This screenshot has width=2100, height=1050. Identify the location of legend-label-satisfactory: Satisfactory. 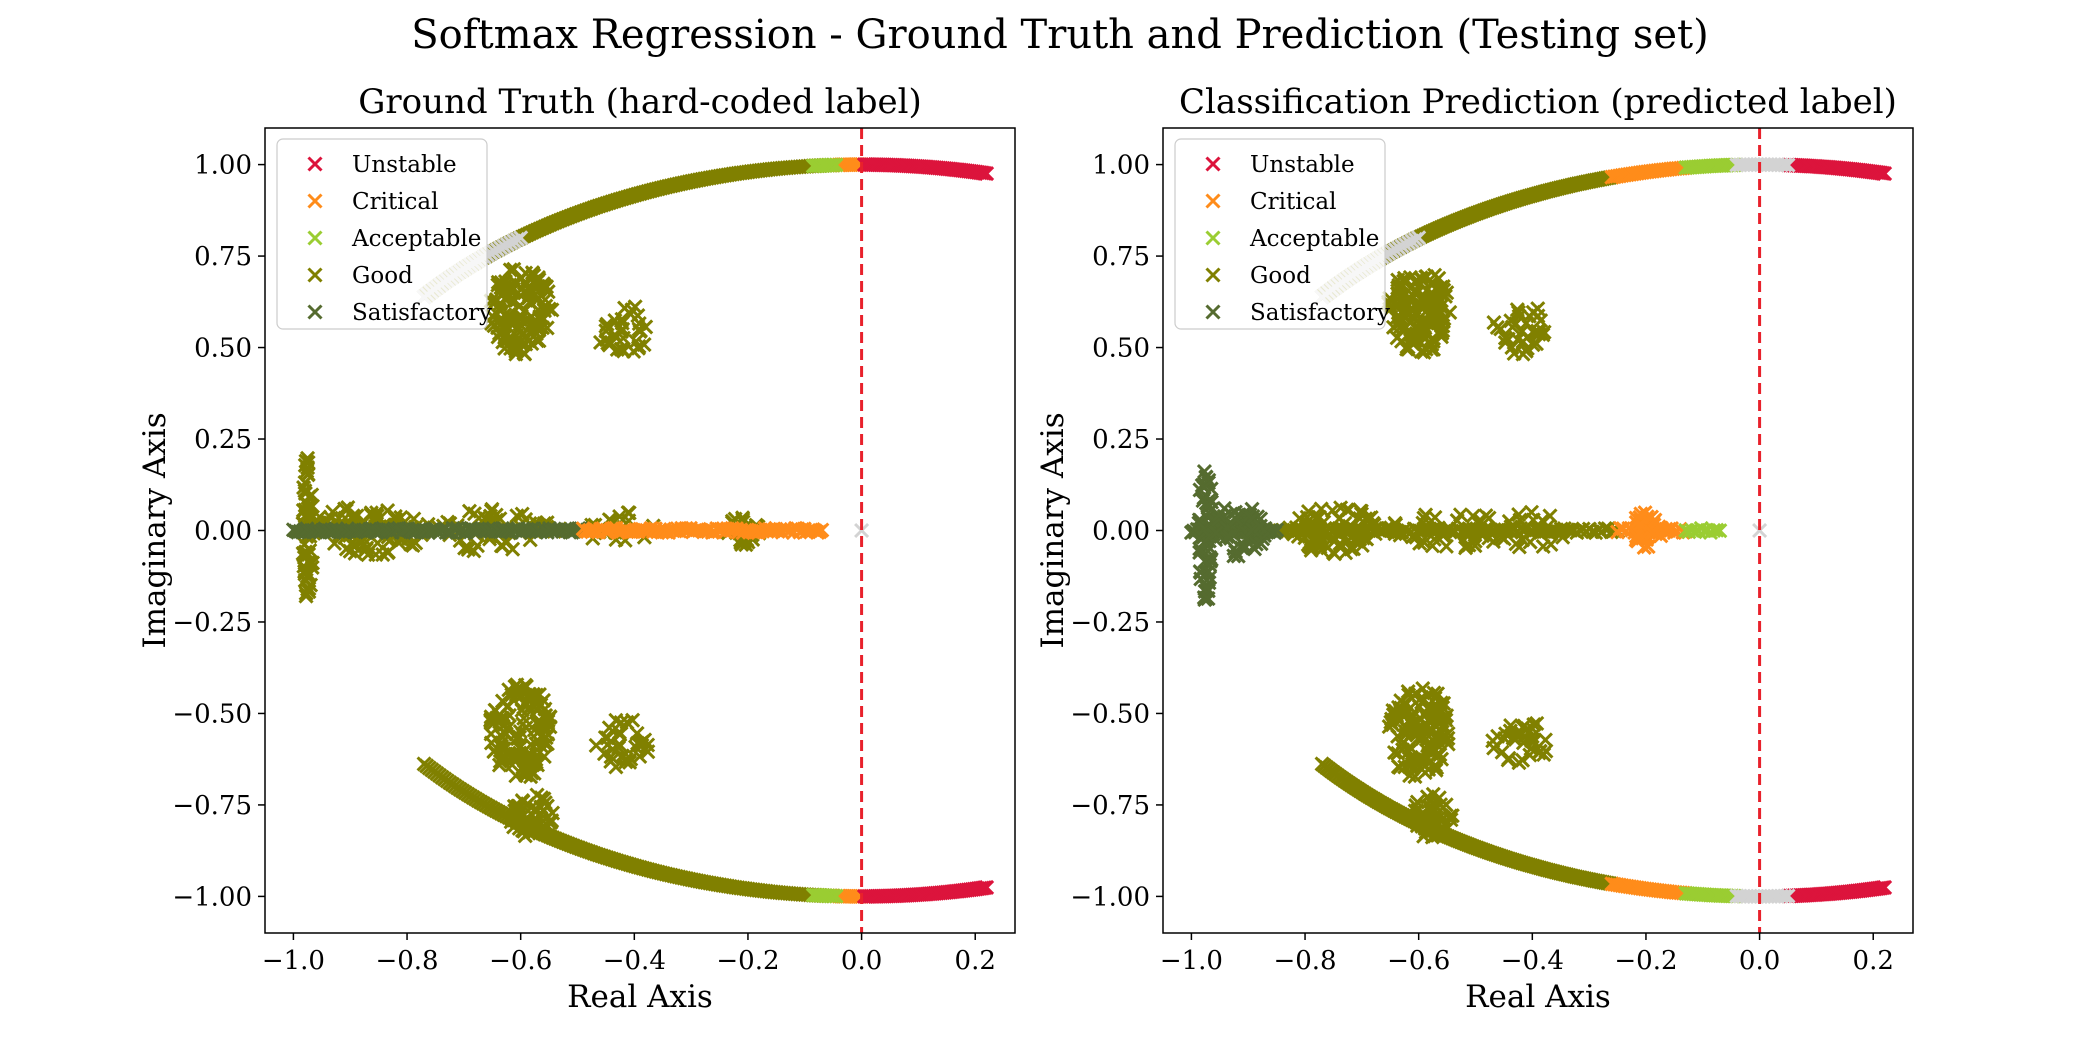
(1320, 313).